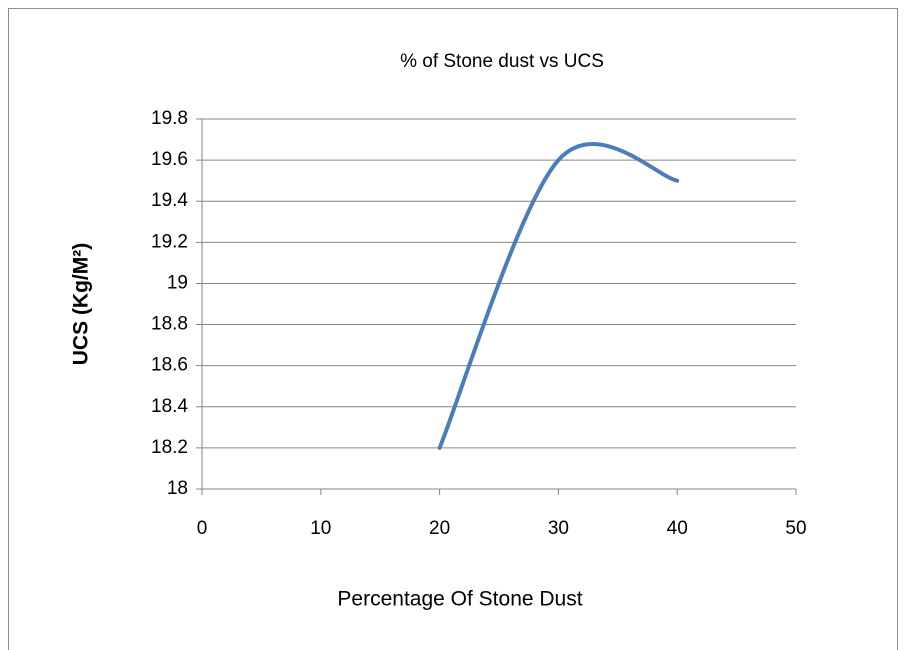  Describe the element at coordinates (169, 159) in the screenshot. I see `y-tick-label: 19.6` at that location.